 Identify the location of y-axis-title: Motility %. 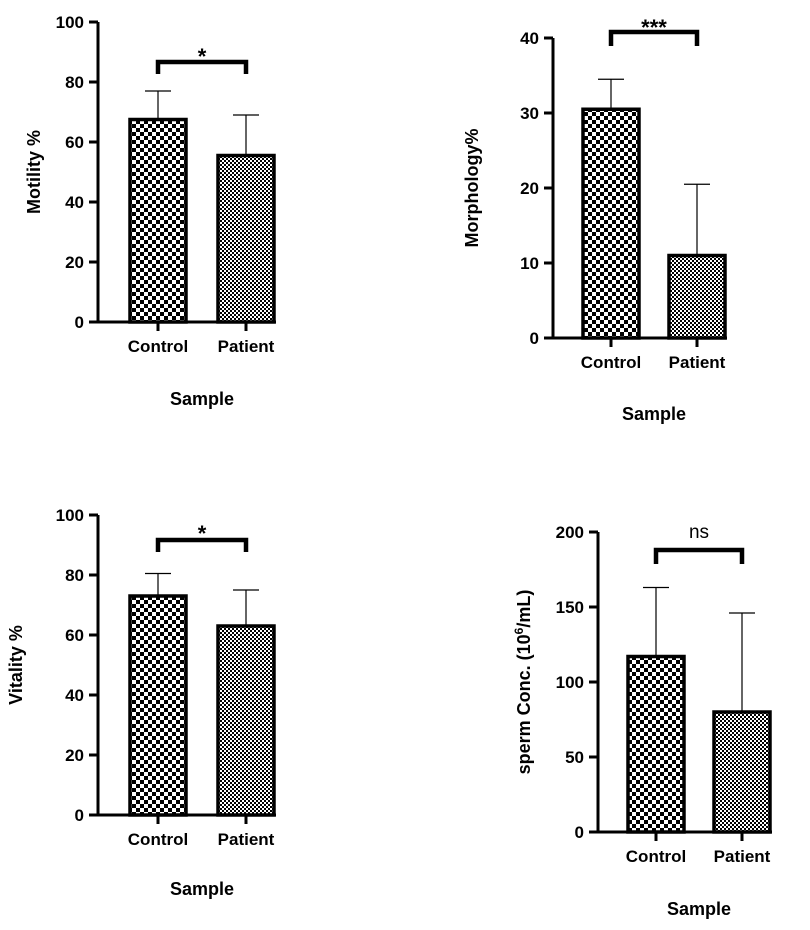
(34, 172).